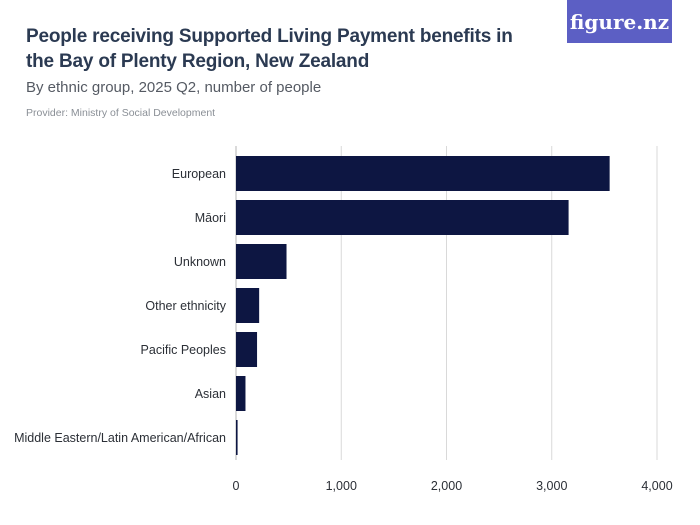  I want to click on category-label: Middle Eastern/Latin American/African, so click(120, 438).